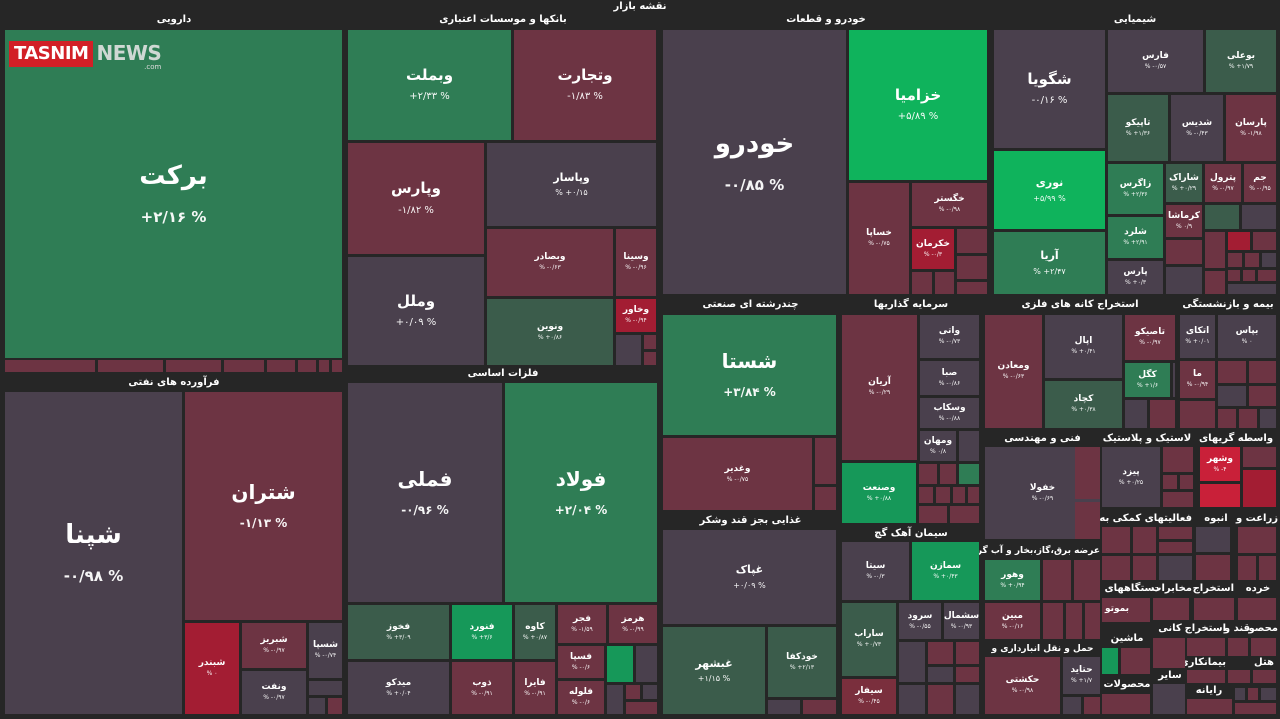 This screenshot has height=719, width=1280. I want to click on tile-shabriz: شبریز ۰/۹۷- %, so click(274, 645).